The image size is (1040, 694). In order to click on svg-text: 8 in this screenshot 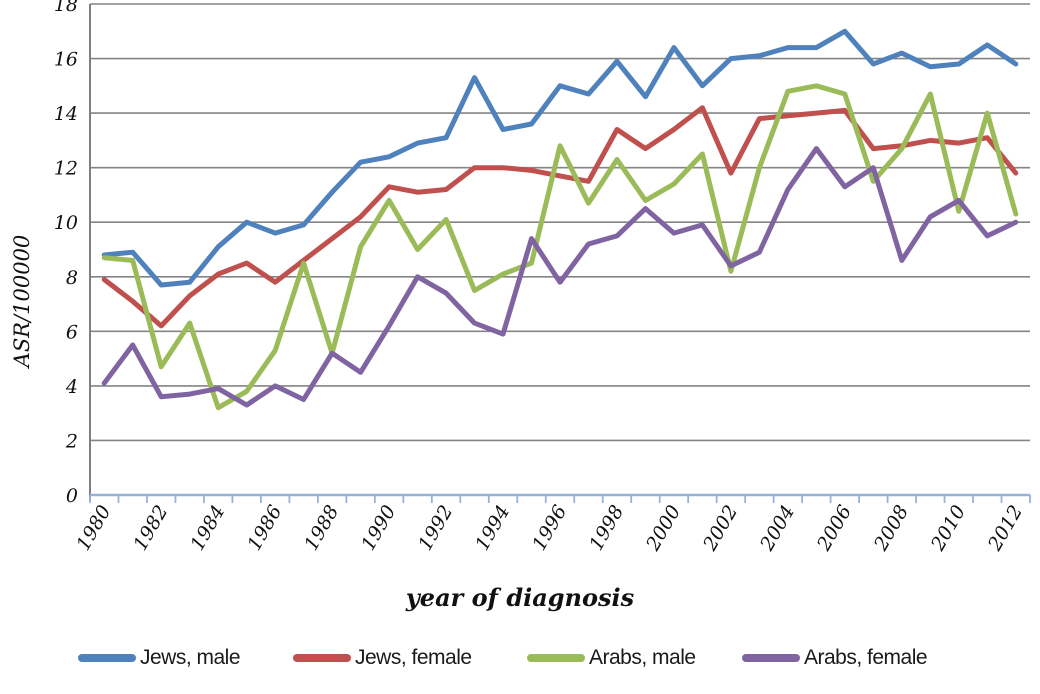, I will do `click(72, 278)`.